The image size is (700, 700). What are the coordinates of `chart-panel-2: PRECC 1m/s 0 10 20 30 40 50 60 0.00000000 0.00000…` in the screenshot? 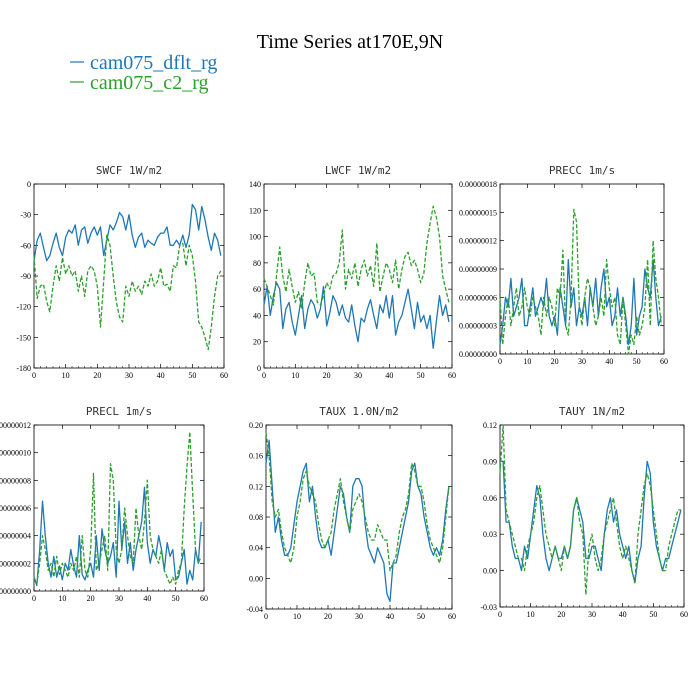 It's located at (563, 265).